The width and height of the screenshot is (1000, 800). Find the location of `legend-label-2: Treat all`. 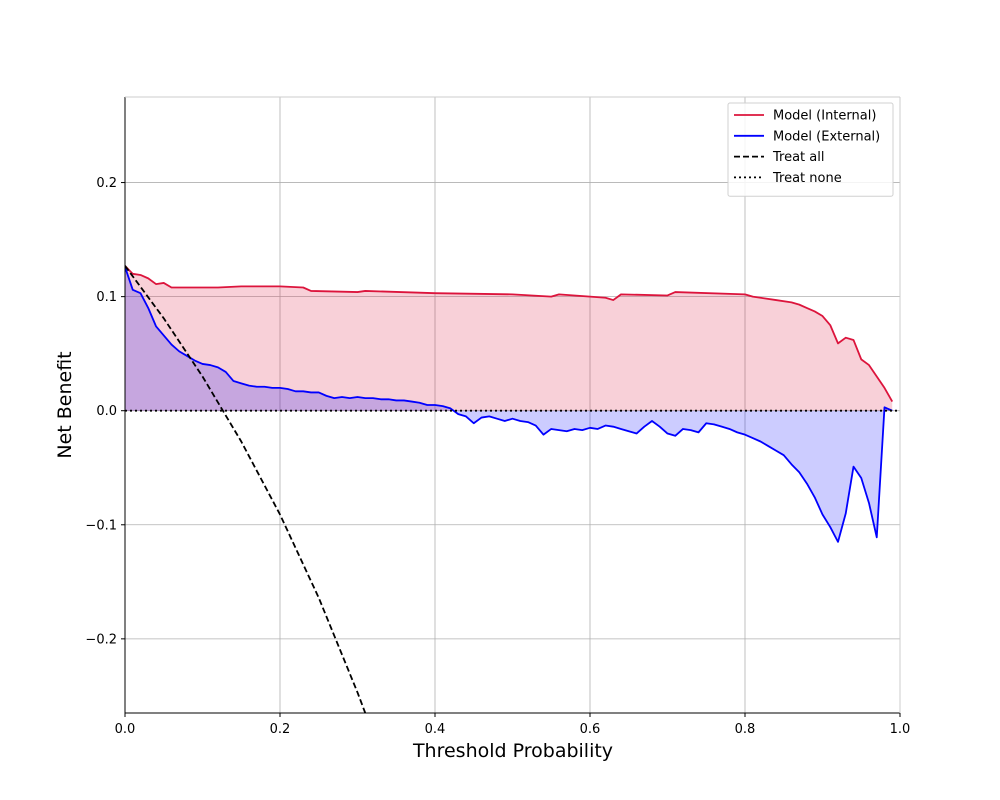

legend-label-2: Treat all is located at coordinates (798, 157).